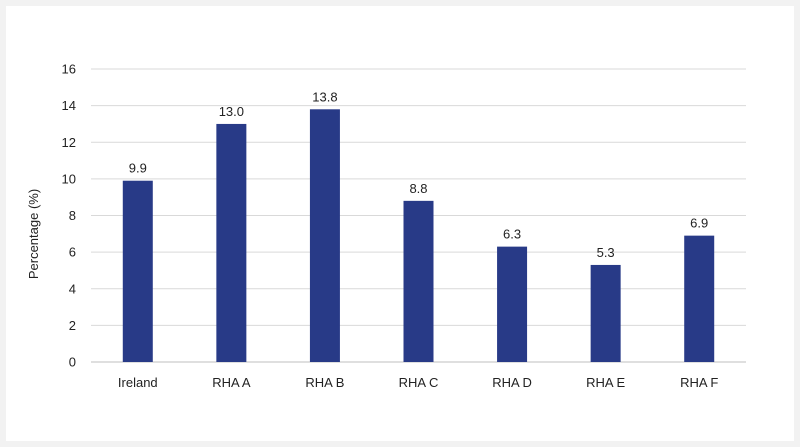  What do you see at coordinates (33, 234) in the screenshot?
I see `y-axis-title: Percentage (%)` at bounding box center [33, 234].